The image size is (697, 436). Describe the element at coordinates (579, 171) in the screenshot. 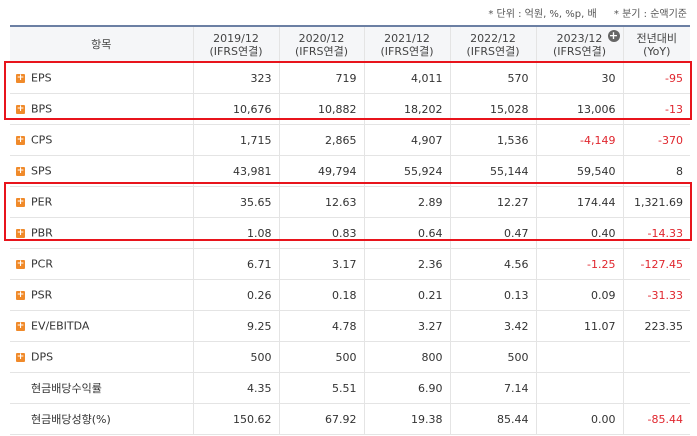

I see `value-cell: 59,540` at that location.